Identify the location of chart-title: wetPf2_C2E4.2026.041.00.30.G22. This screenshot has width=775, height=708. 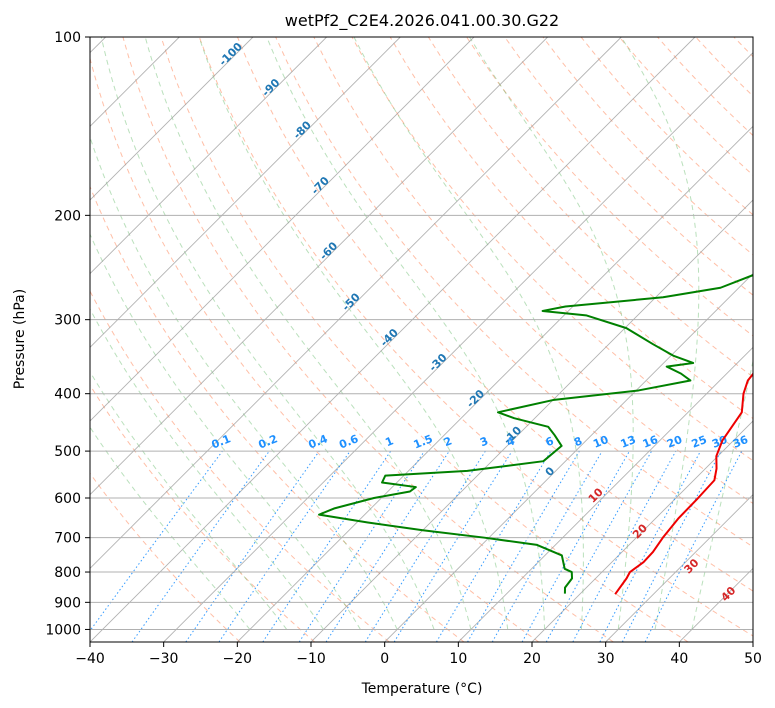
(422, 21).